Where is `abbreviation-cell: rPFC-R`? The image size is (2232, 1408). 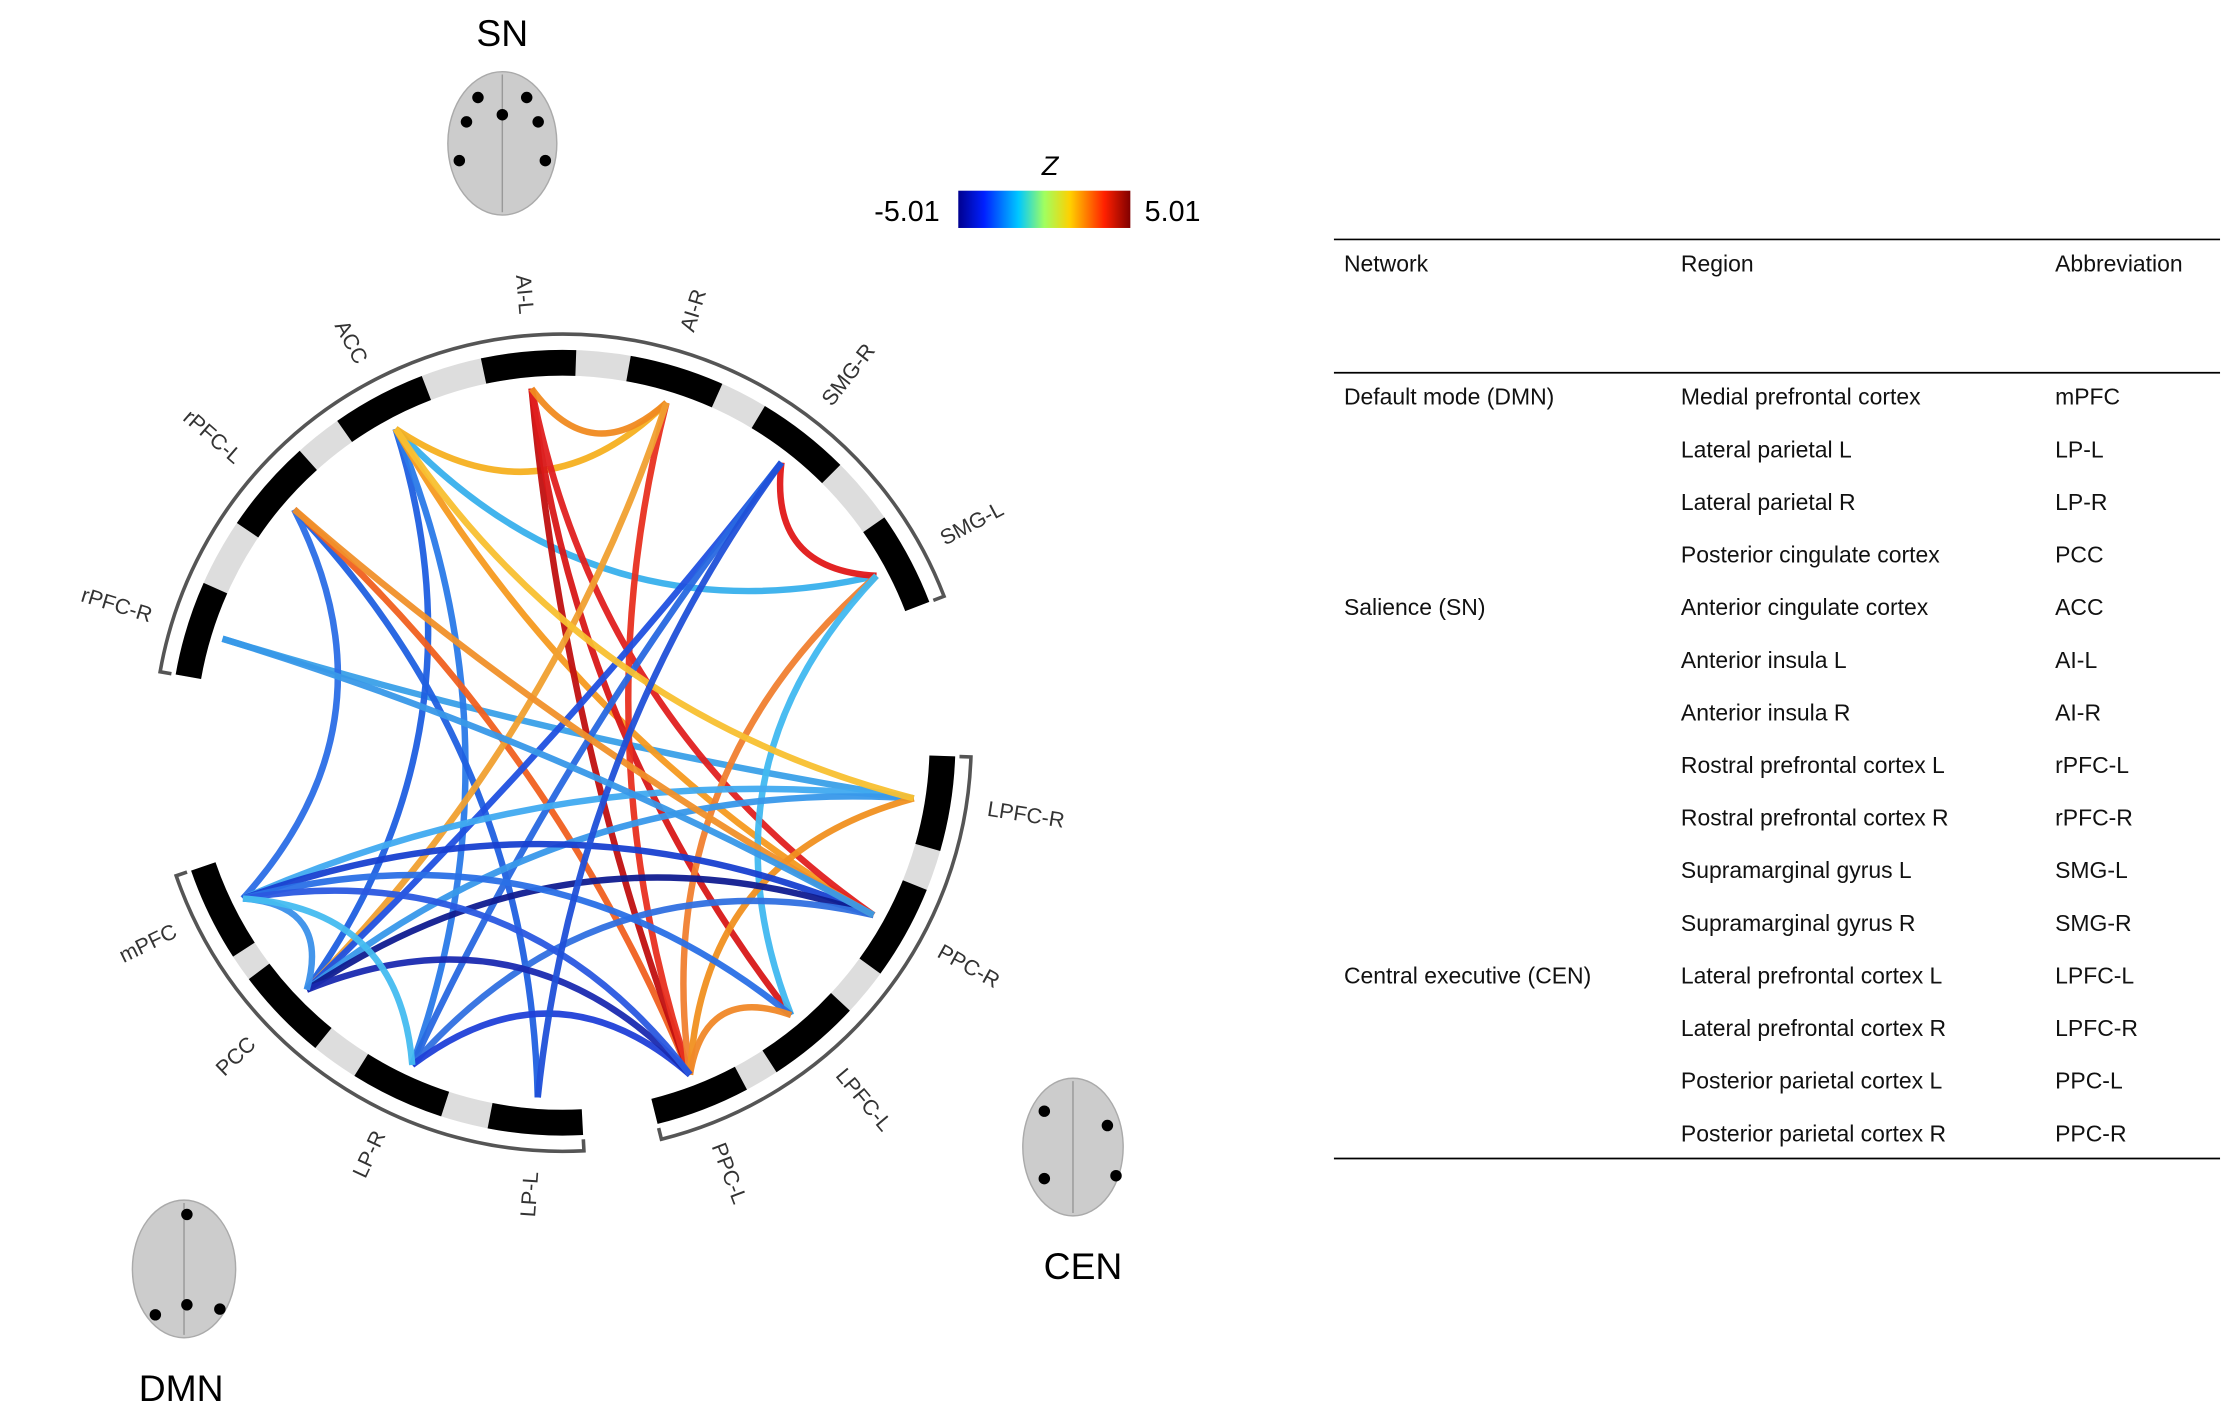 abbreviation-cell: rPFC-R is located at coordinates (2094, 818).